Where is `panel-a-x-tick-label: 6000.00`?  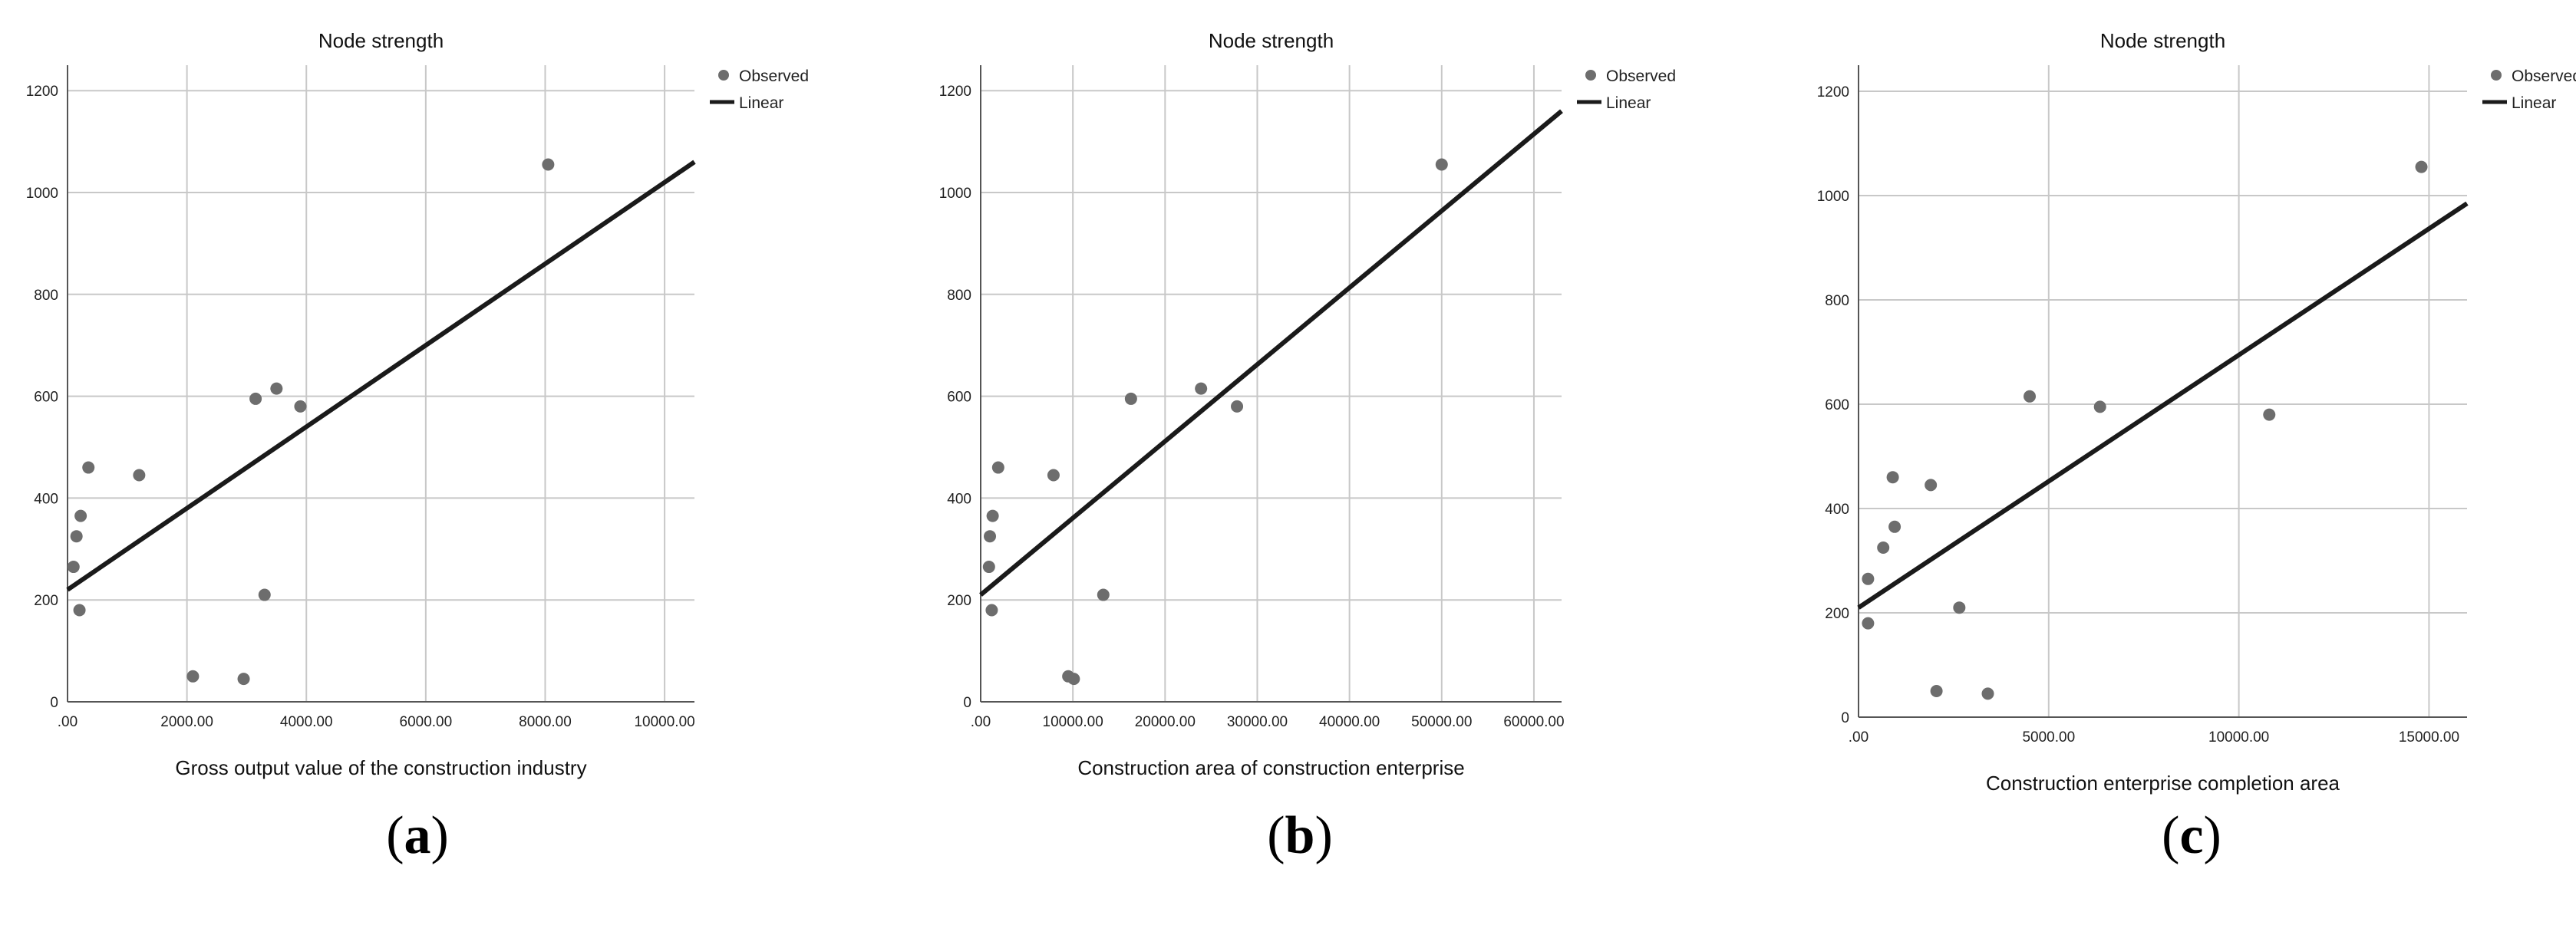 panel-a-x-tick-label: 6000.00 is located at coordinates (426, 722).